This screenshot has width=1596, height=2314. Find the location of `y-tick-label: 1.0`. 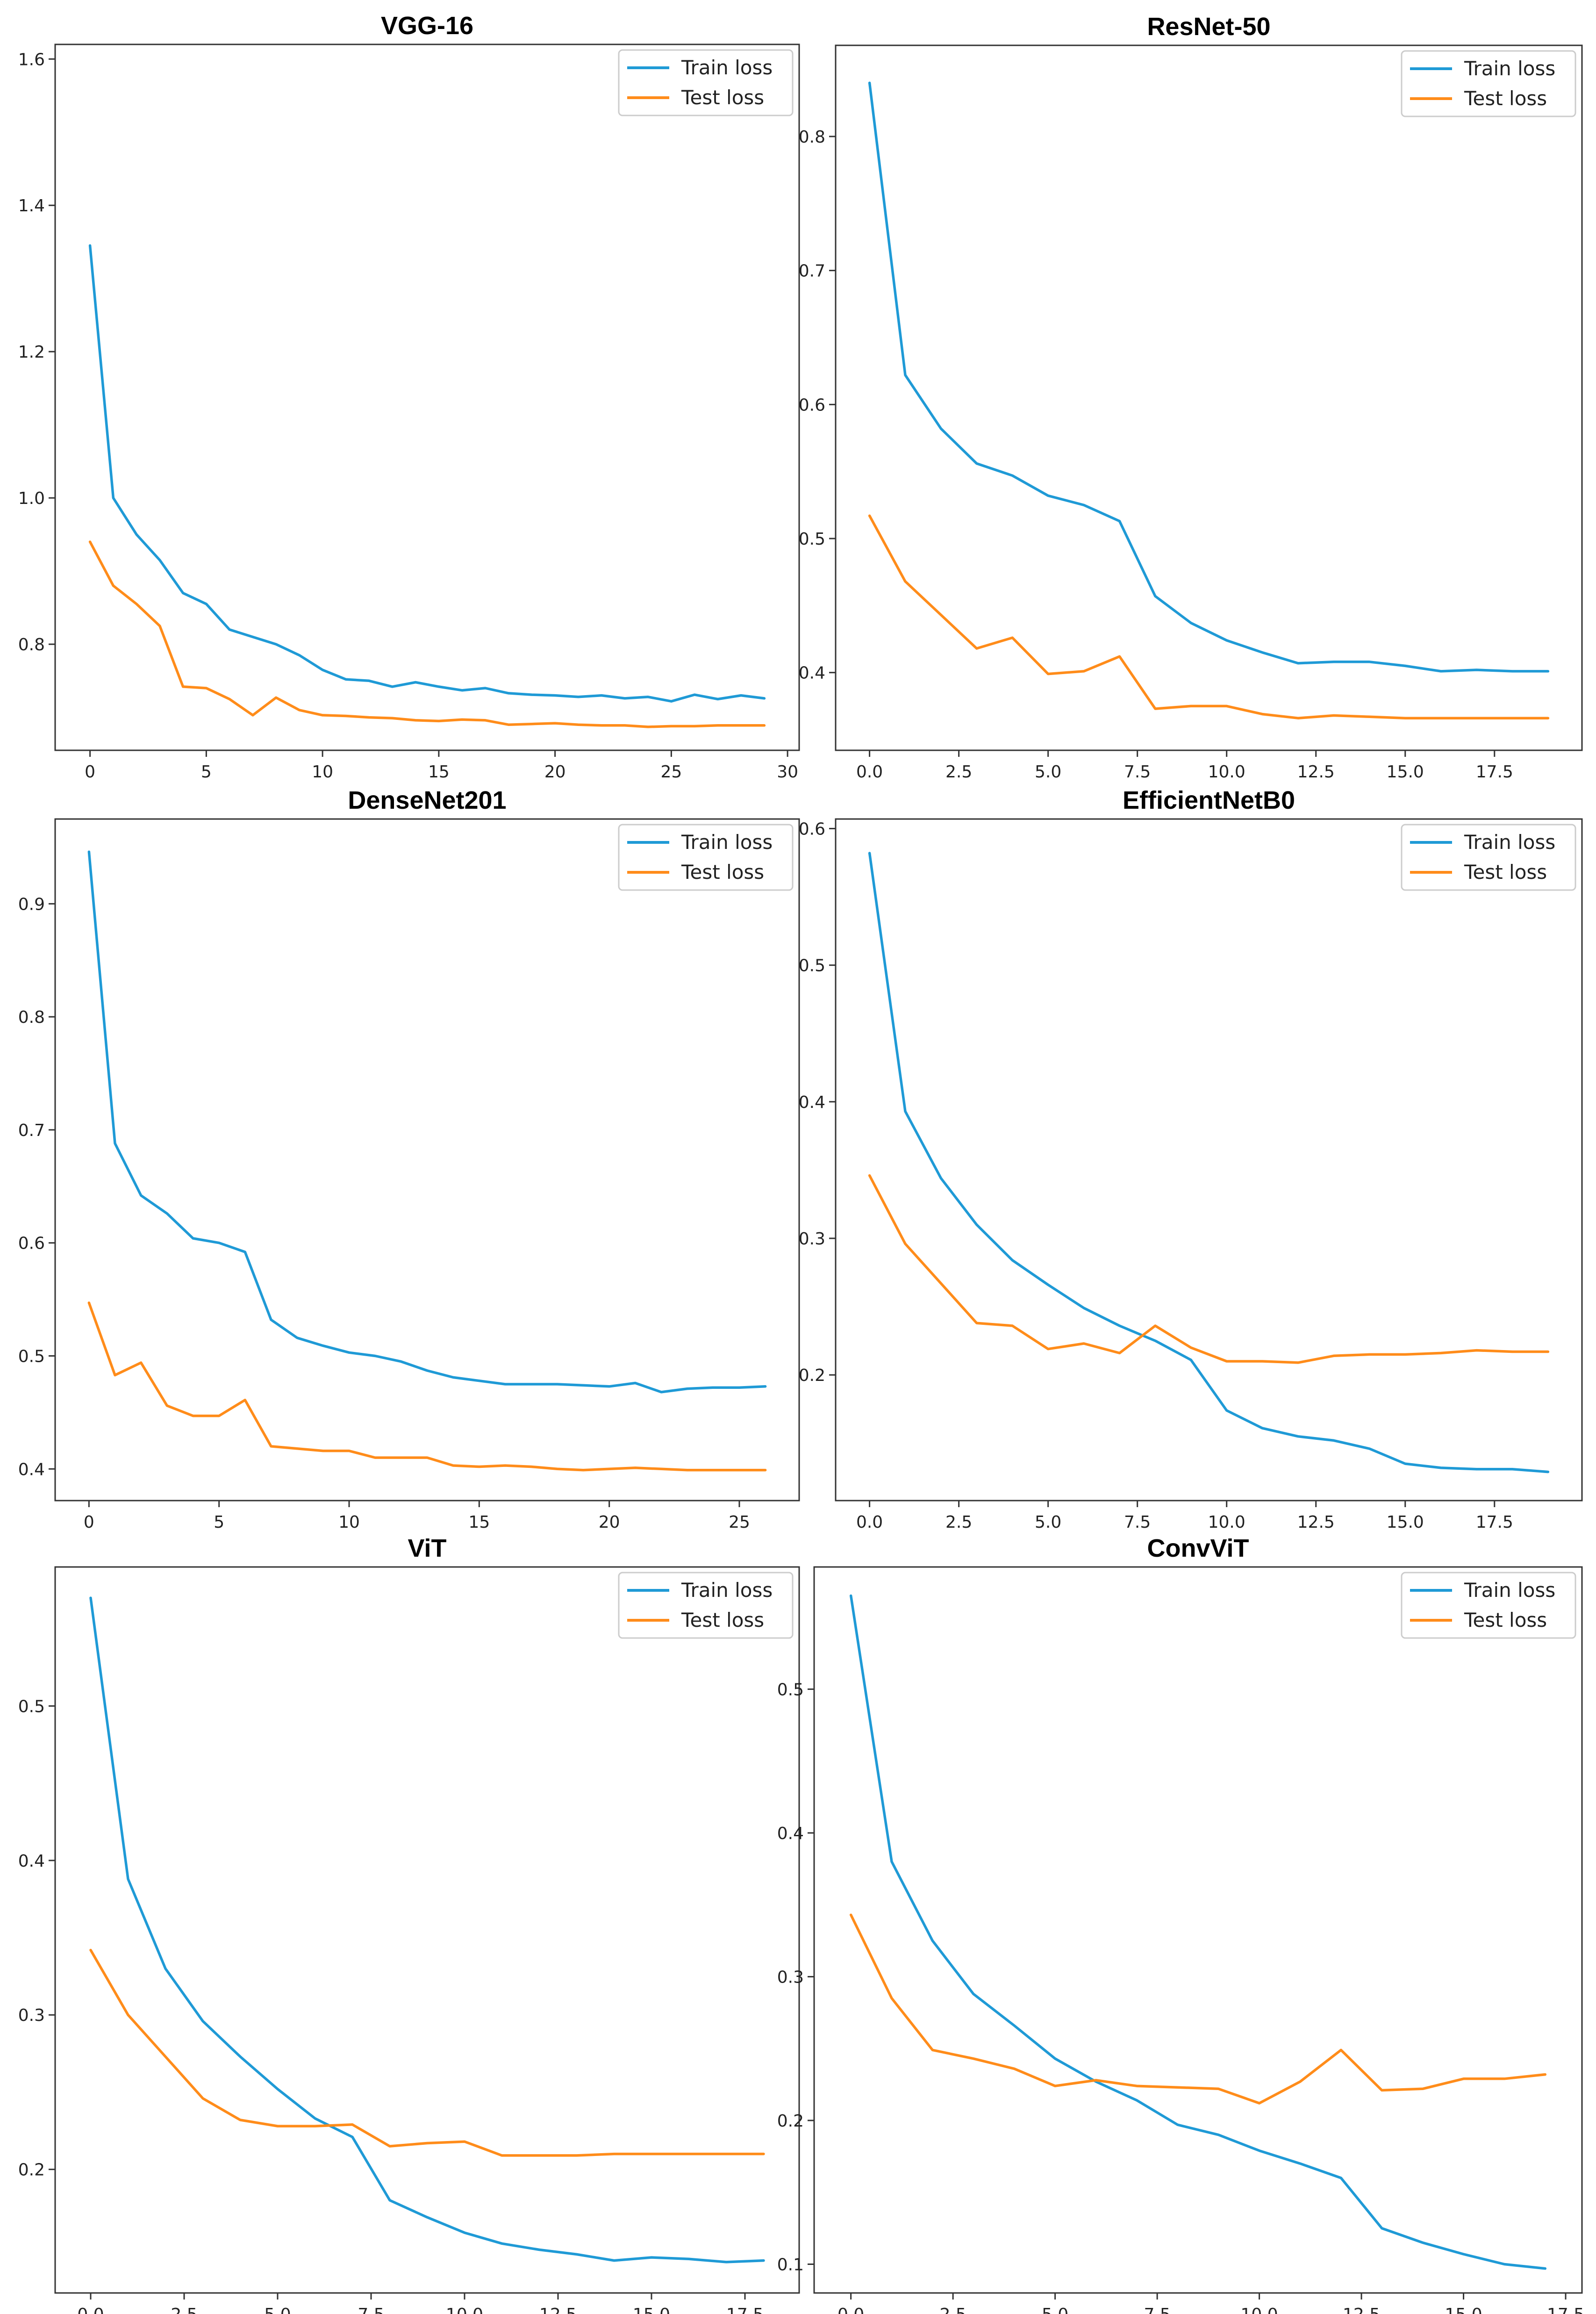

y-tick-label: 1.0 is located at coordinates (31, 498).